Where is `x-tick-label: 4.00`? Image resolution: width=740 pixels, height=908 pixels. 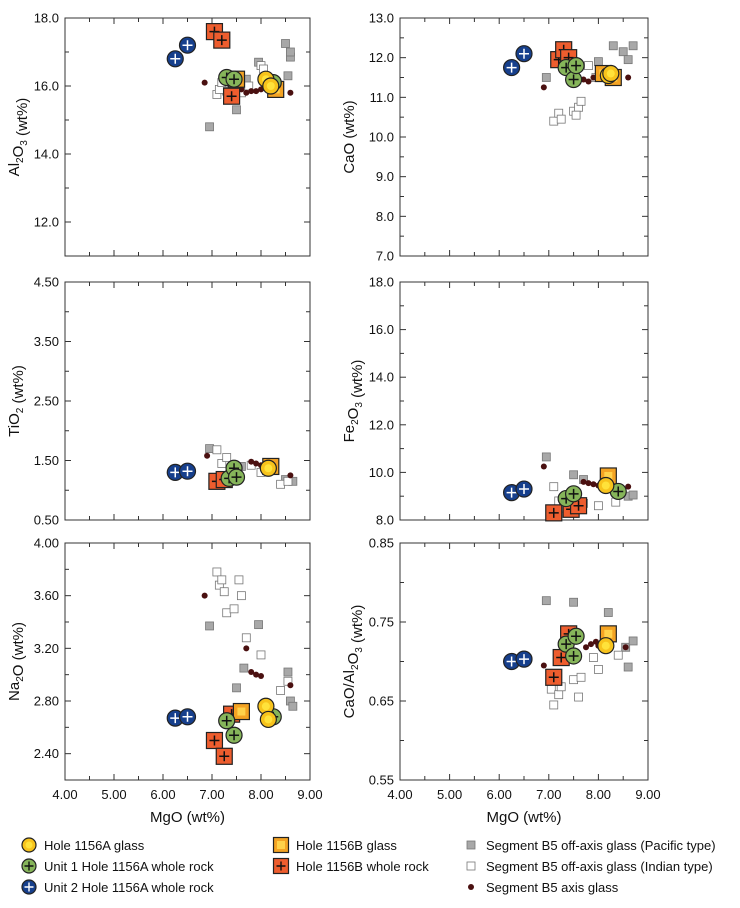 x-tick-label: 4.00 is located at coordinates (399, 794).